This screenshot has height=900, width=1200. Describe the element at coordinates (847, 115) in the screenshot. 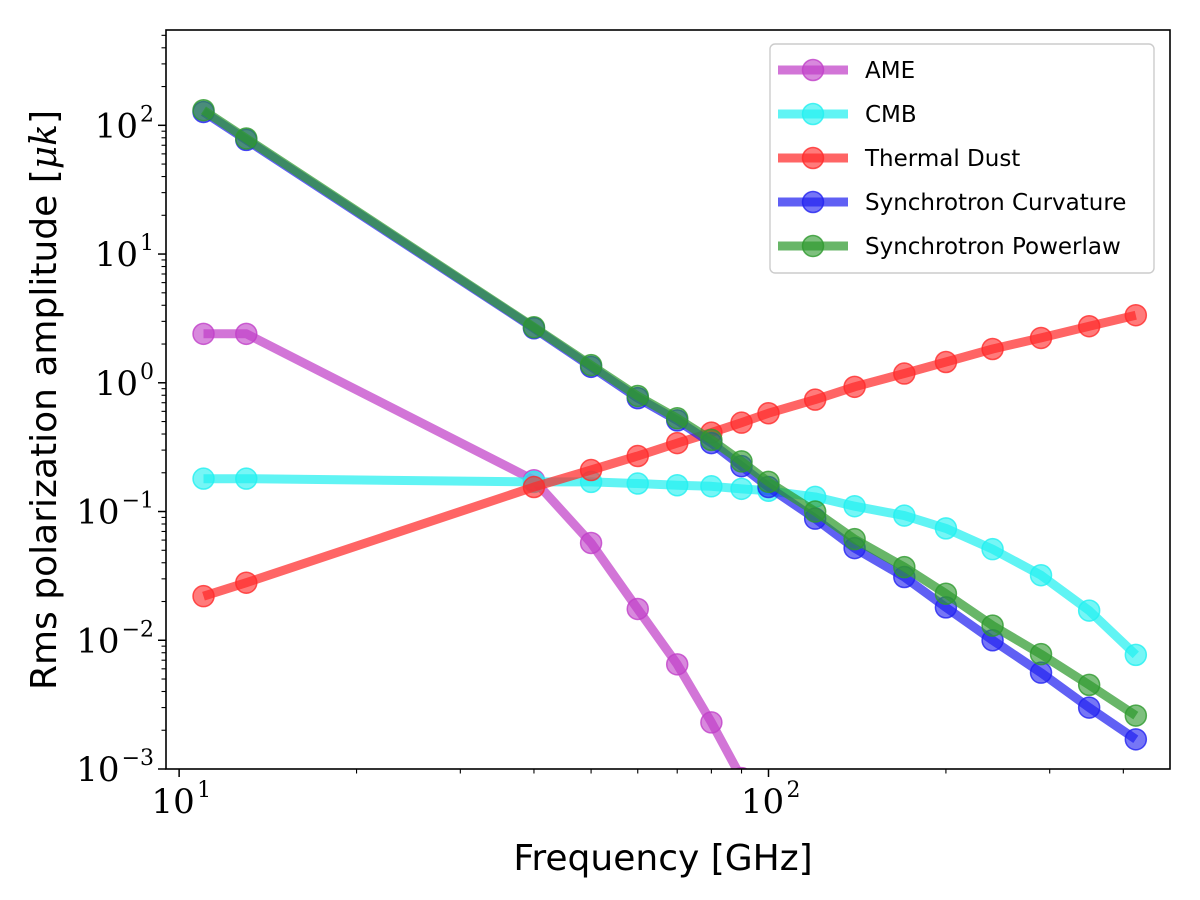

I see `legend-entry-cmb: CMB` at that location.